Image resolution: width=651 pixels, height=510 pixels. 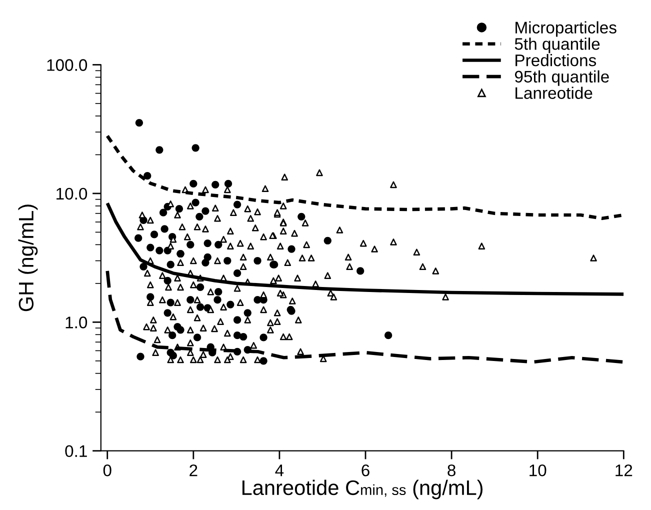 I want to click on x-tick-label: 4, so click(x=279, y=470).